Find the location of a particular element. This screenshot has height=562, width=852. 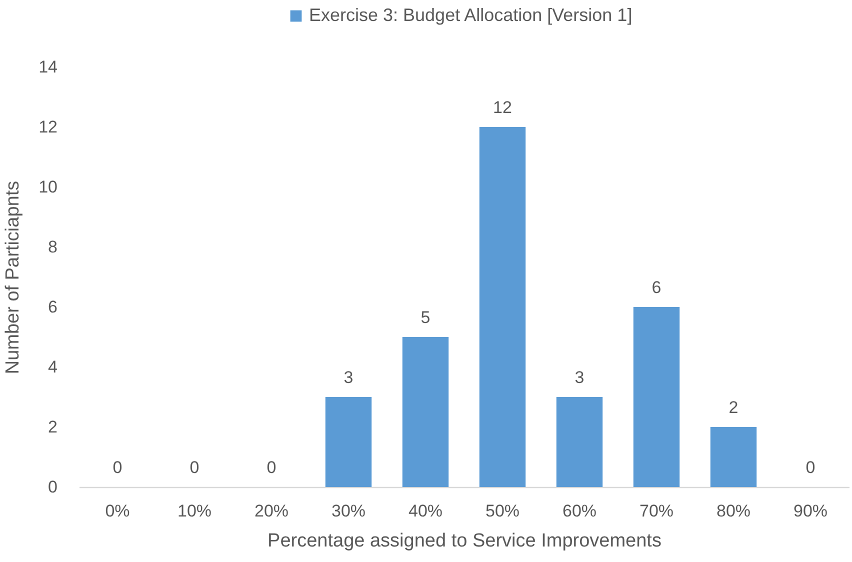

y-tick-label: 14 is located at coordinates (48, 67).